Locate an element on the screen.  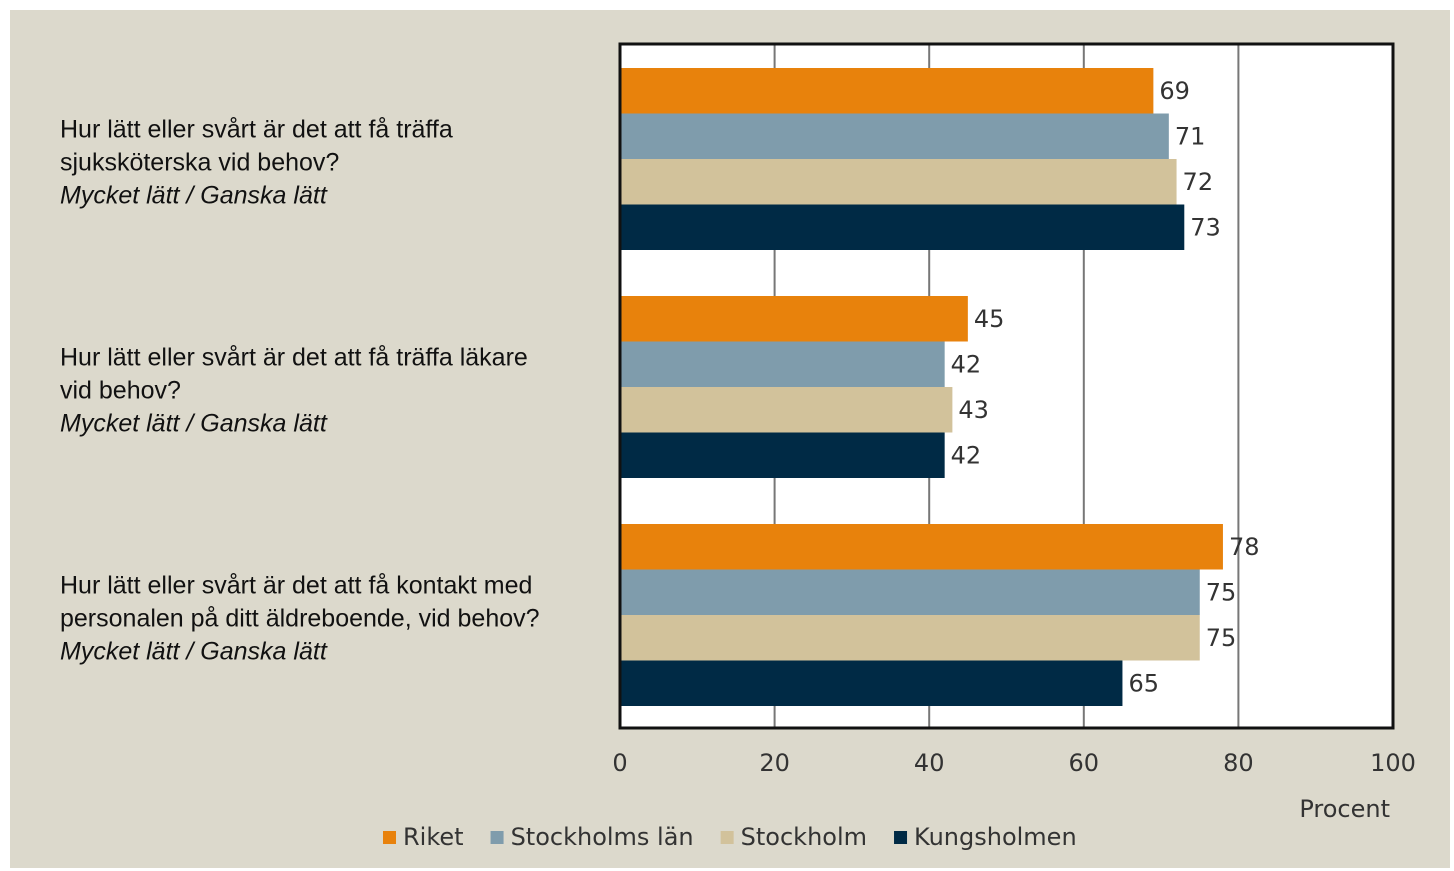
x-tick-label: 20 is located at coordinates (774, 763).